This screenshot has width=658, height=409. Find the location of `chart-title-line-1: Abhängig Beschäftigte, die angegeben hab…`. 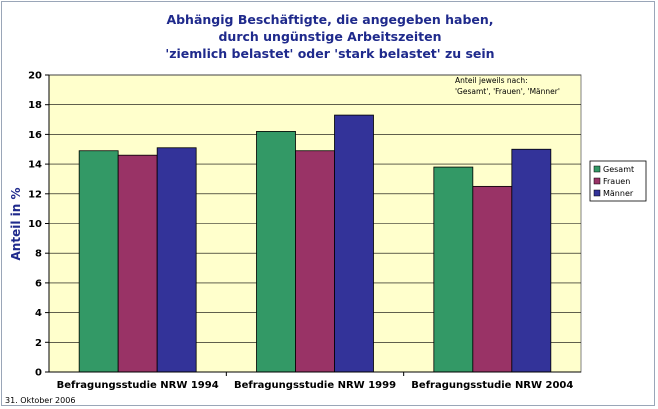

chart-title-line-1: Abhängig Beschäftigte, die angegeben hab… is located at coordinates (329, 19).